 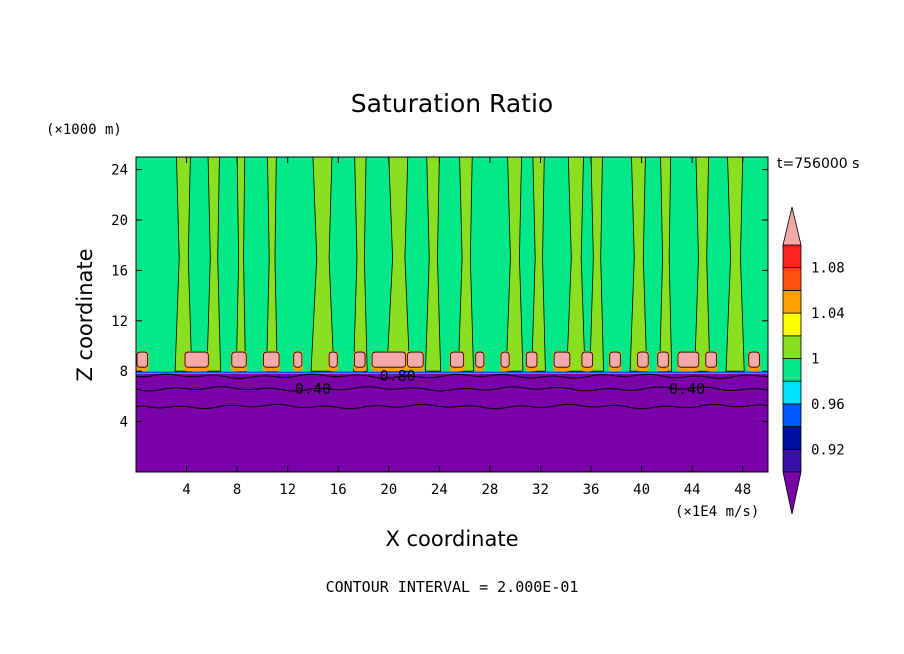 What do you see at coordinates (124, 372) in the screenshot?
I see `y-tick-label-8: 8` at bounding box center [124, 372].